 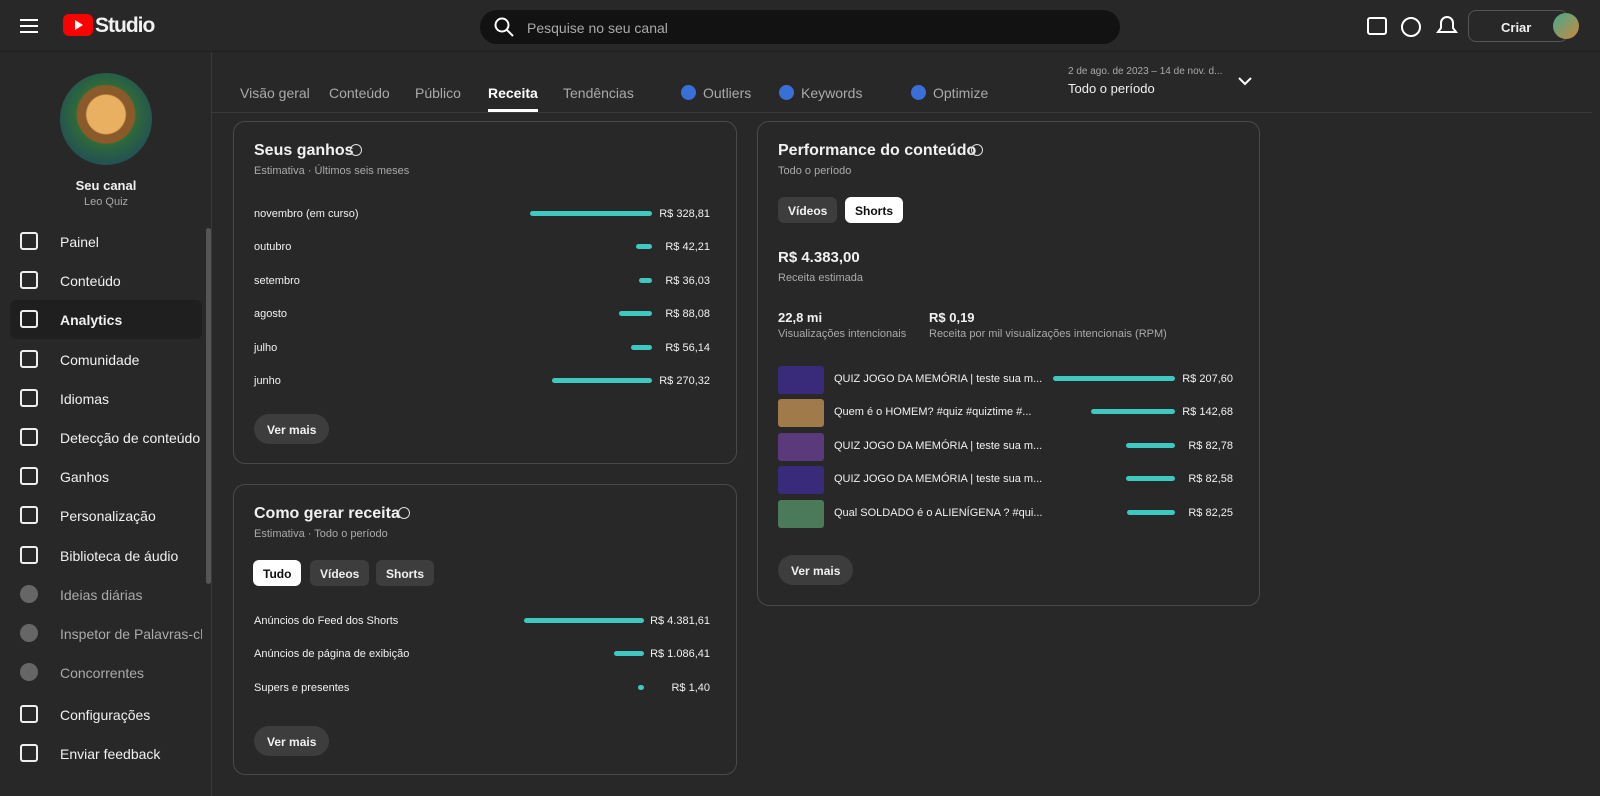 I want to click on channel-avatar, so click(x=106, y=119).